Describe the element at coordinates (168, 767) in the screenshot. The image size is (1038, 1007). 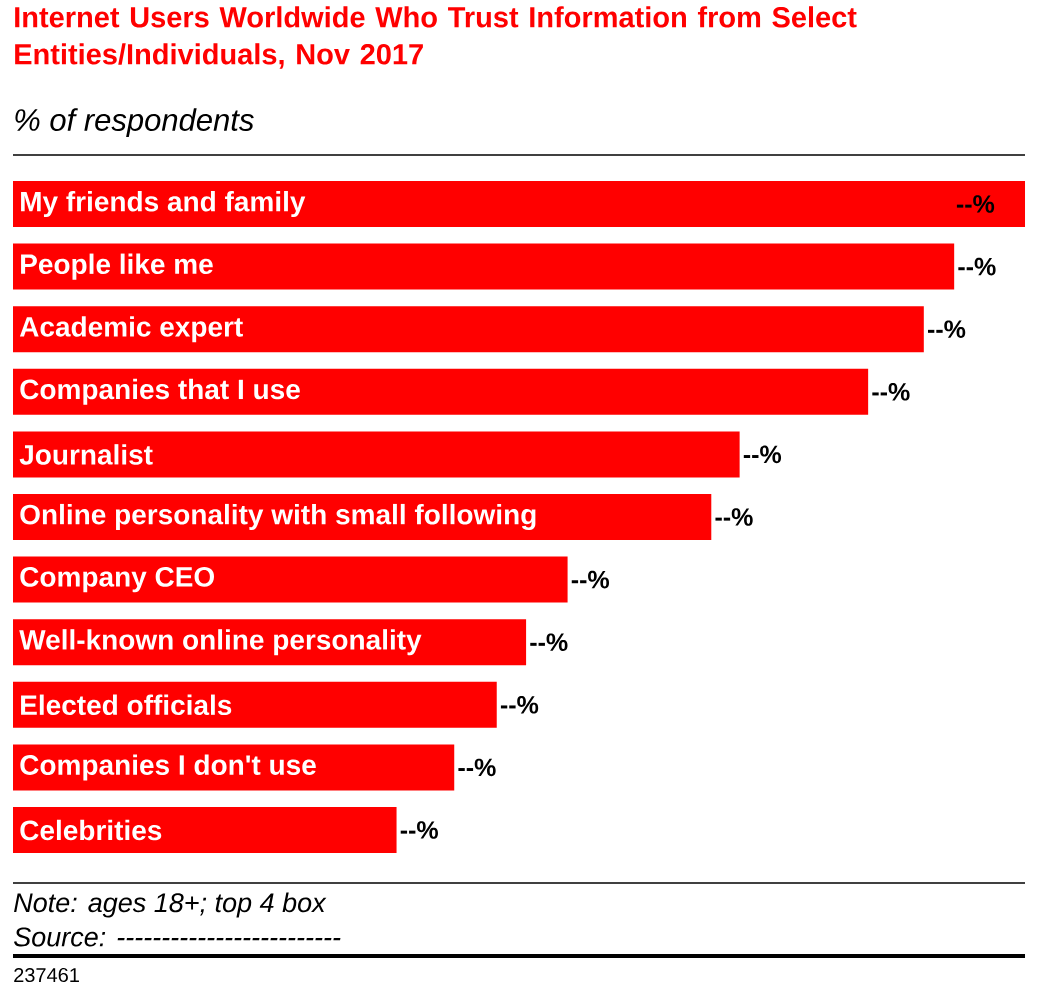
I see `y-tick-label: Companies I don't use` at that location.